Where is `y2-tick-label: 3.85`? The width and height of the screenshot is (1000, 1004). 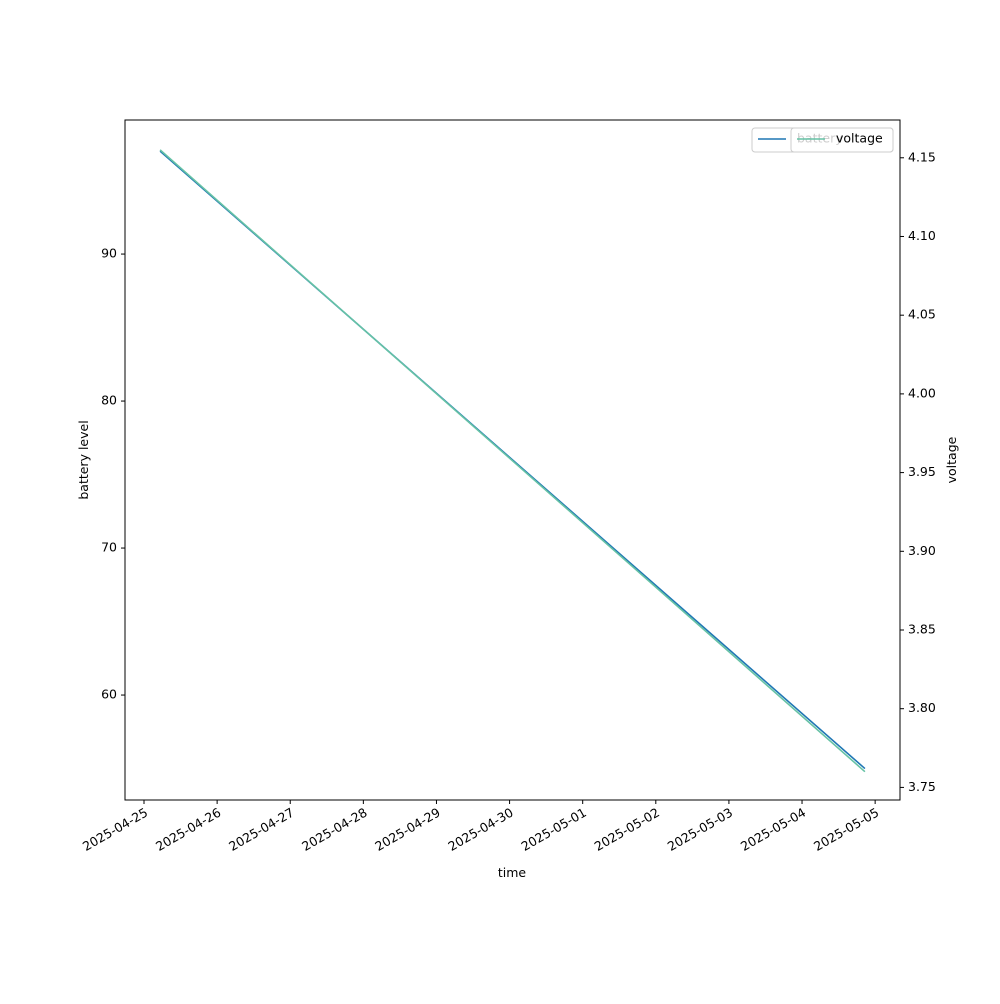 y2-tick-label: 3.85 is located at coordinates (922, 629).